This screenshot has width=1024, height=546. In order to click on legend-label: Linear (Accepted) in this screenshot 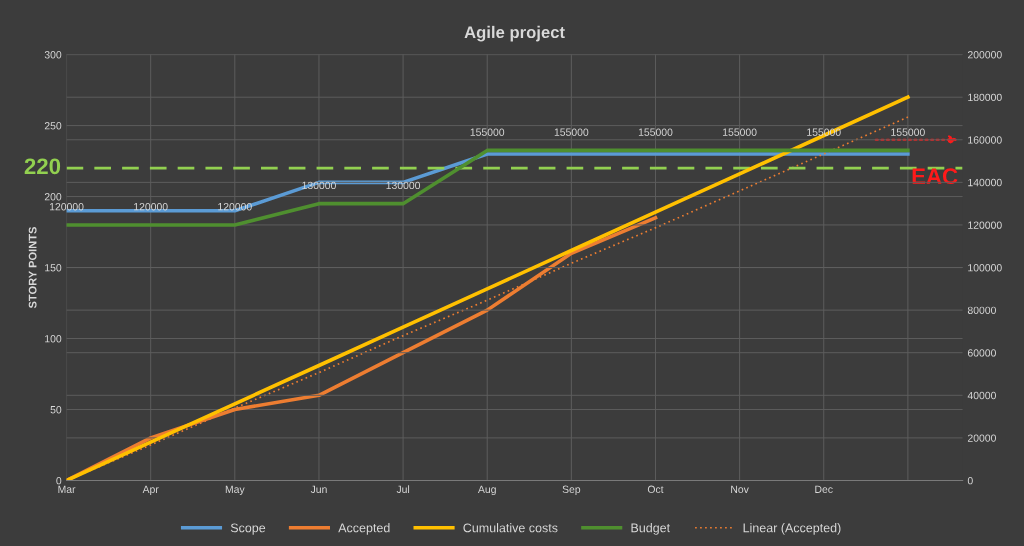, I will do `click(792, 529)`.